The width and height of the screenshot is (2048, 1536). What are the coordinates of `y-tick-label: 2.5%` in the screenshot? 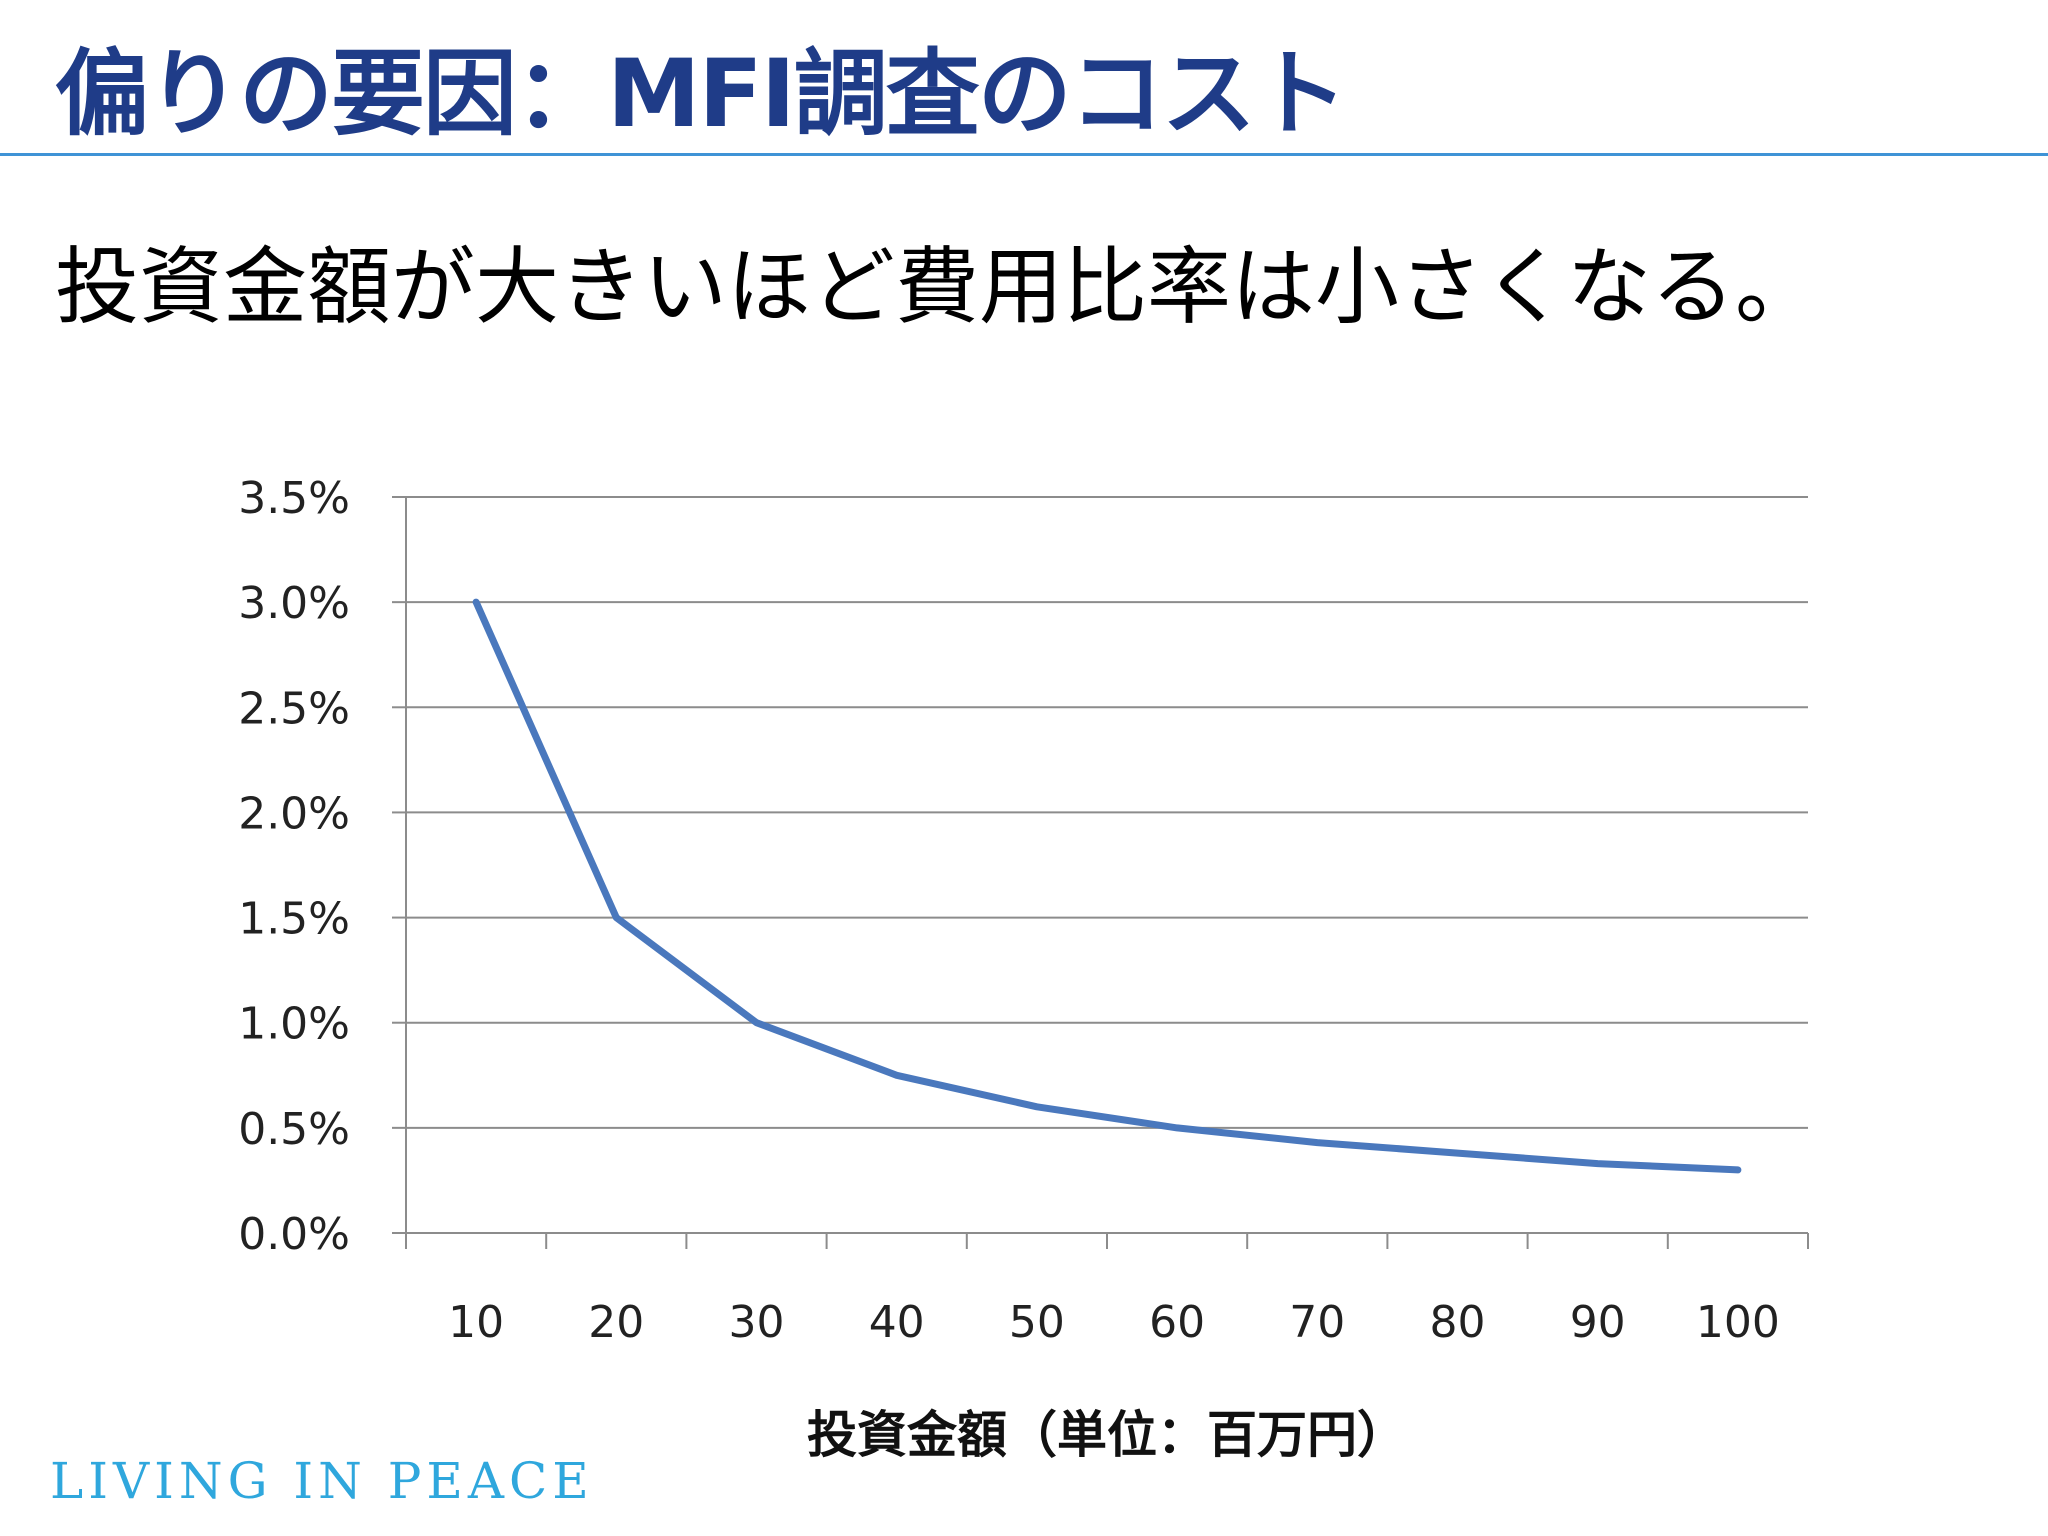 It's located at (294, 708).